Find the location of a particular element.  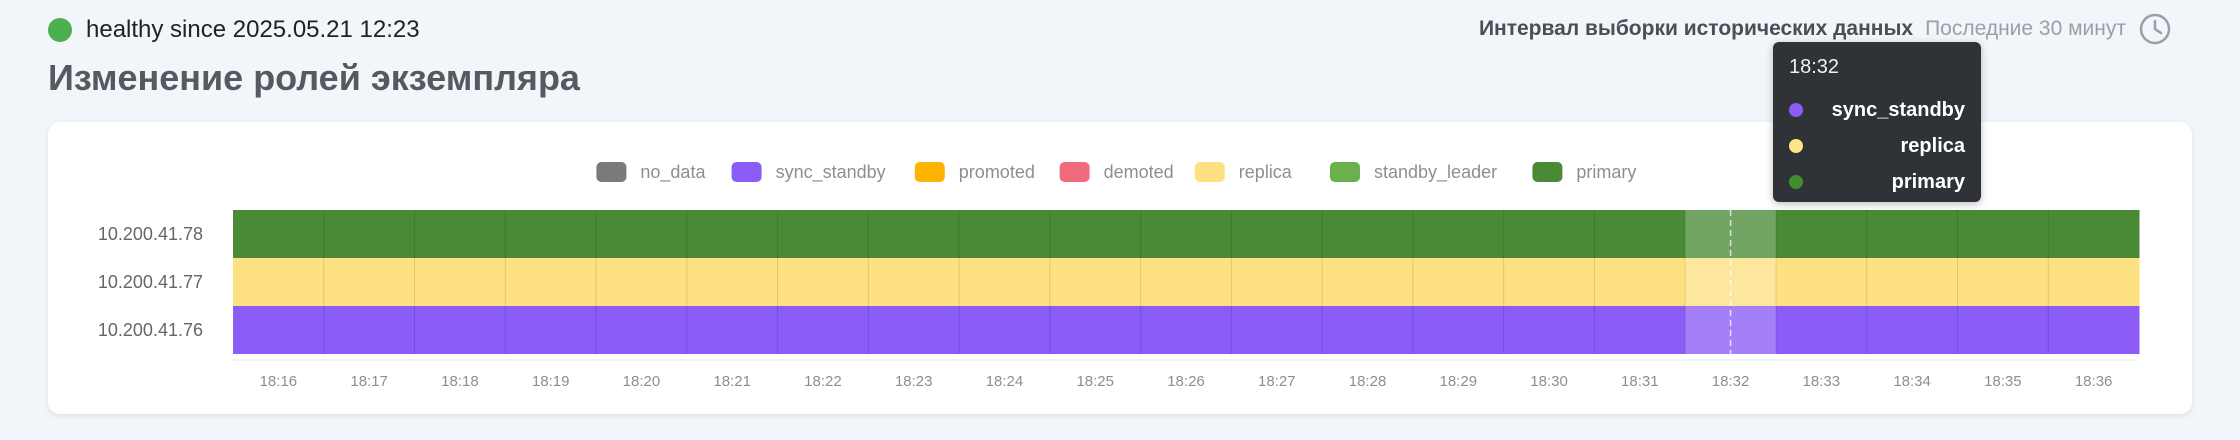

chart-tooltip: 18:32 sync_standby replica primary is located at coordinates (1877, 122).